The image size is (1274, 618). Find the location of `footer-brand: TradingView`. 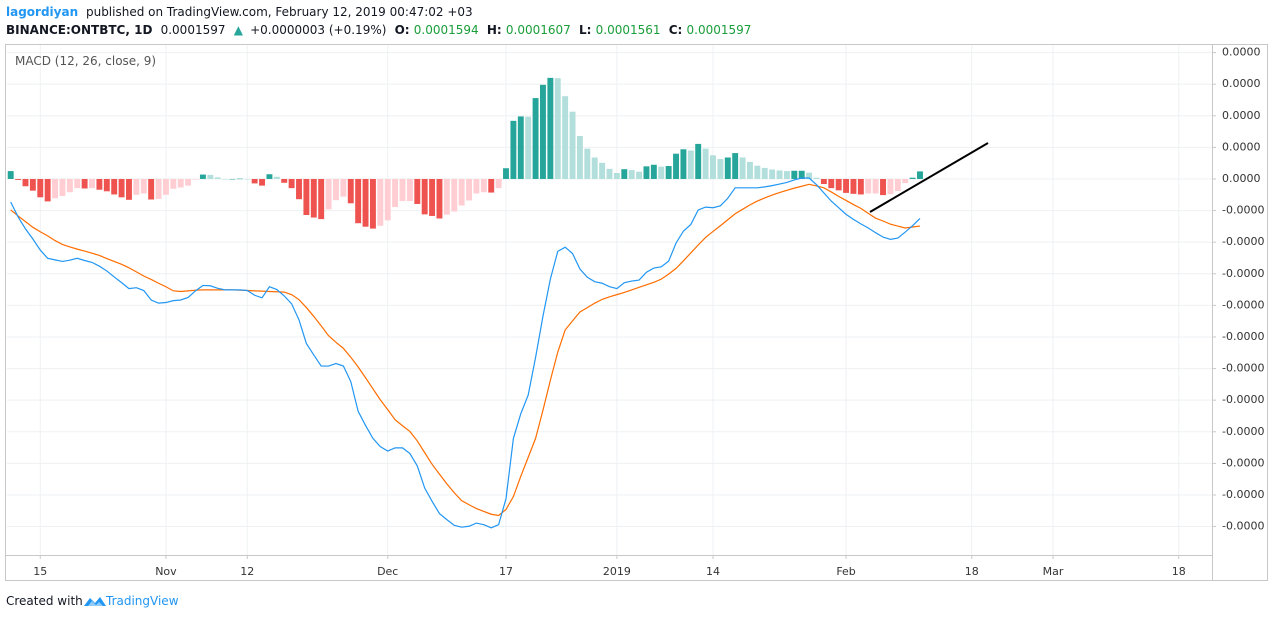

footer-brand: TradingView is located at coordinates (142, 601).